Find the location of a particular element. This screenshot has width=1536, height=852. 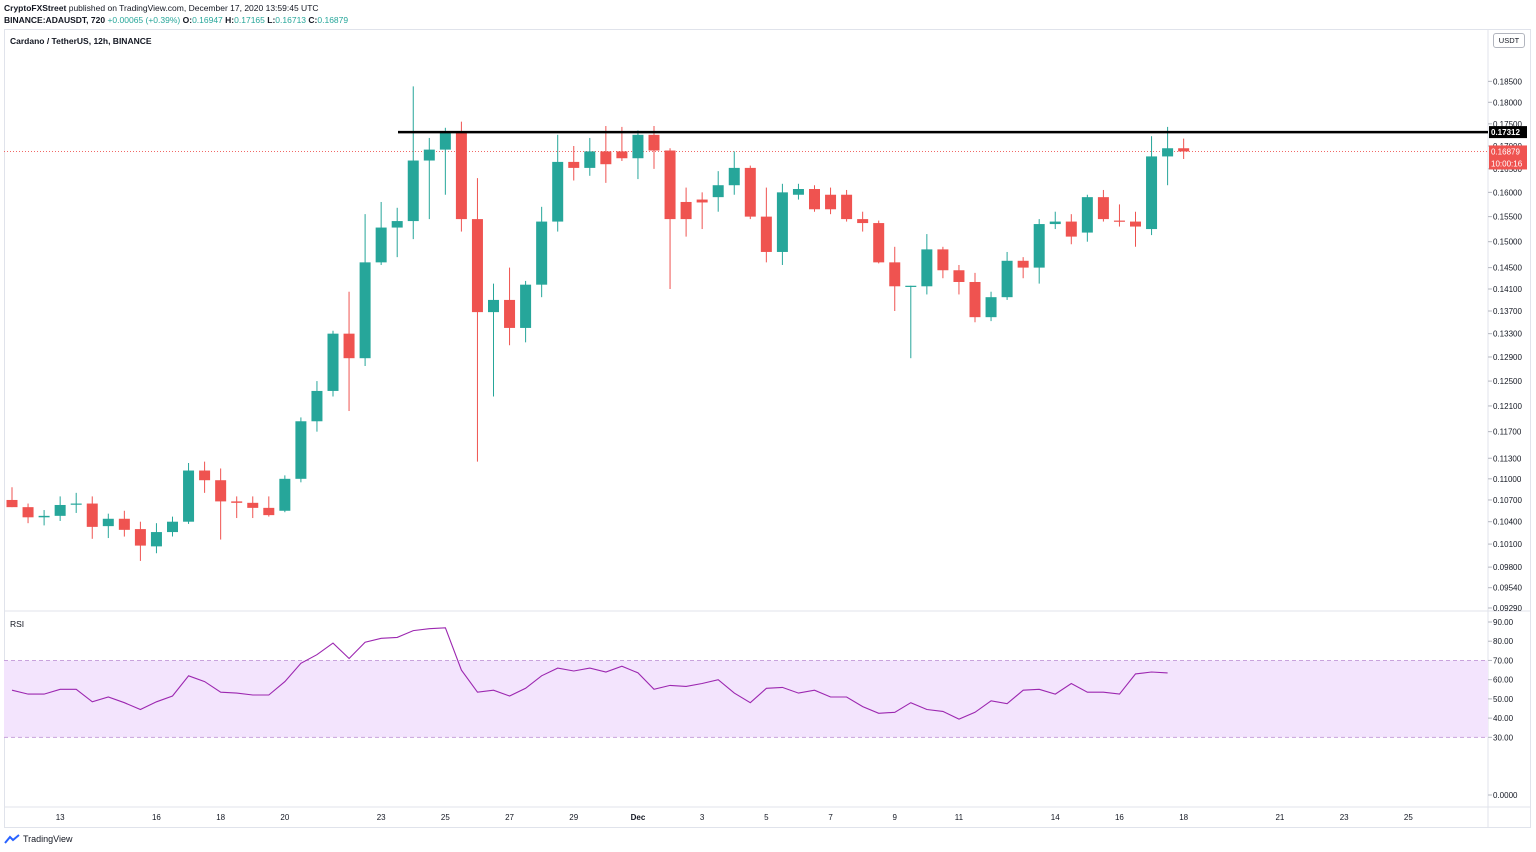

close-value: 0.16879 is located at coordinates (333, 20).